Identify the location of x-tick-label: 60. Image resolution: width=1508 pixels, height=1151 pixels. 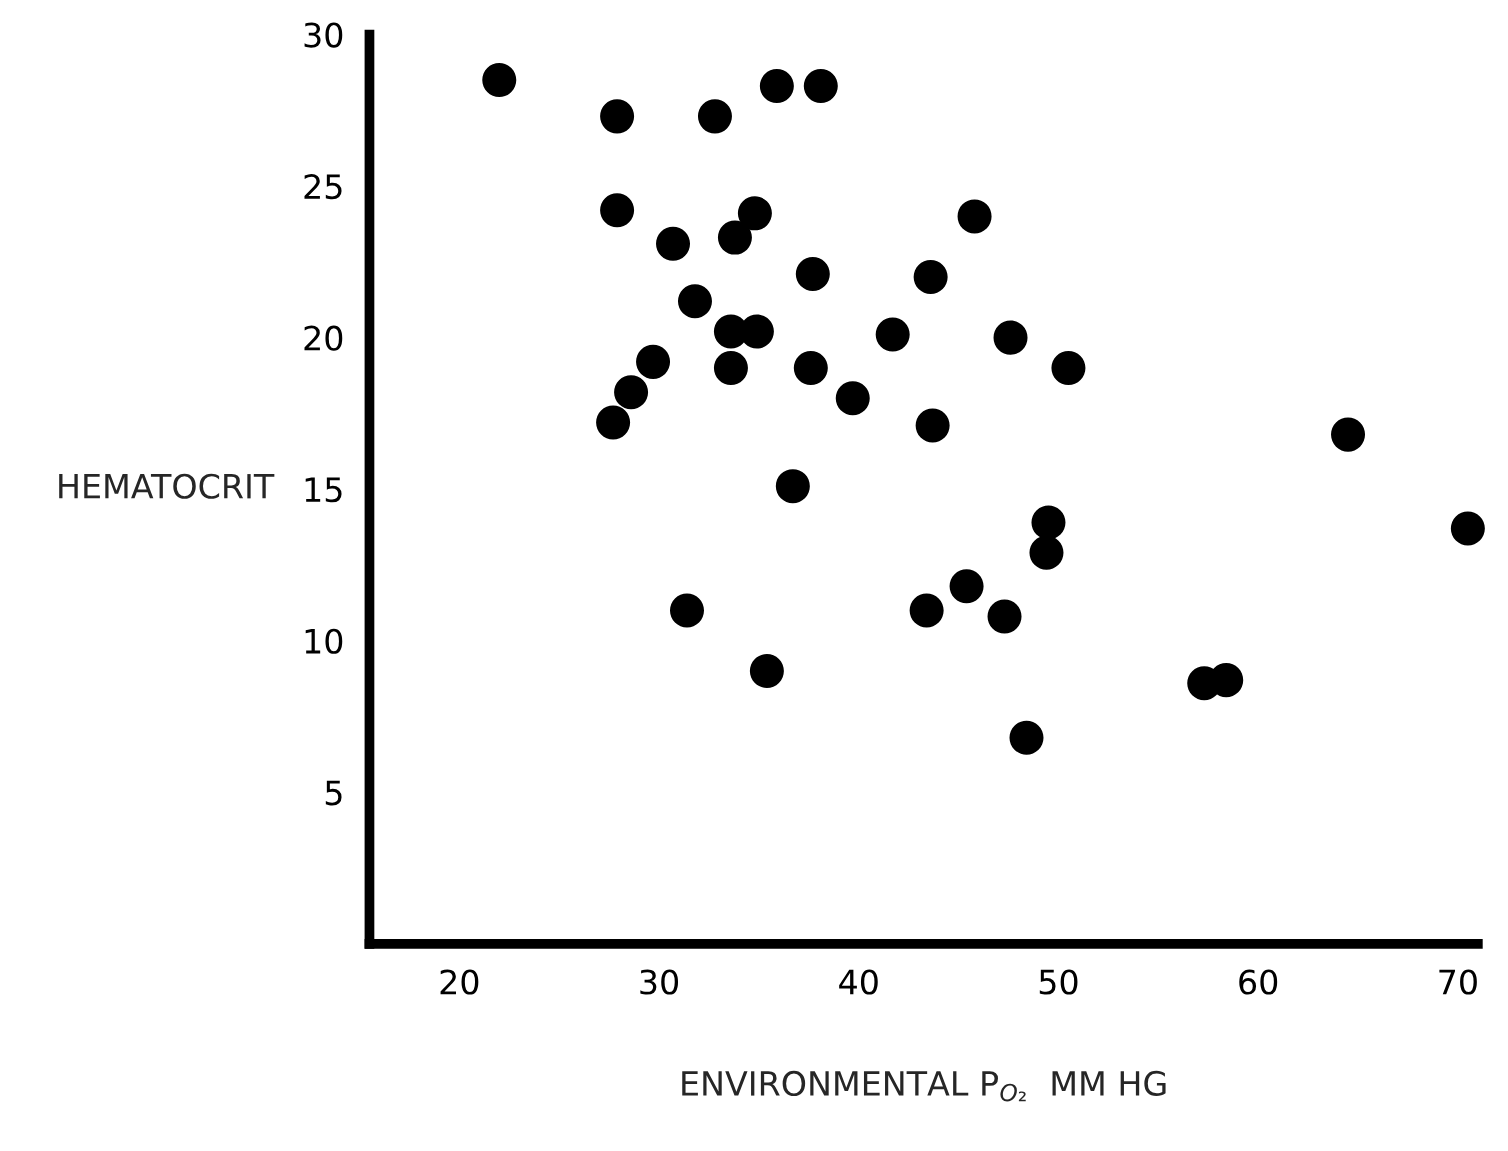
(1258, 982).